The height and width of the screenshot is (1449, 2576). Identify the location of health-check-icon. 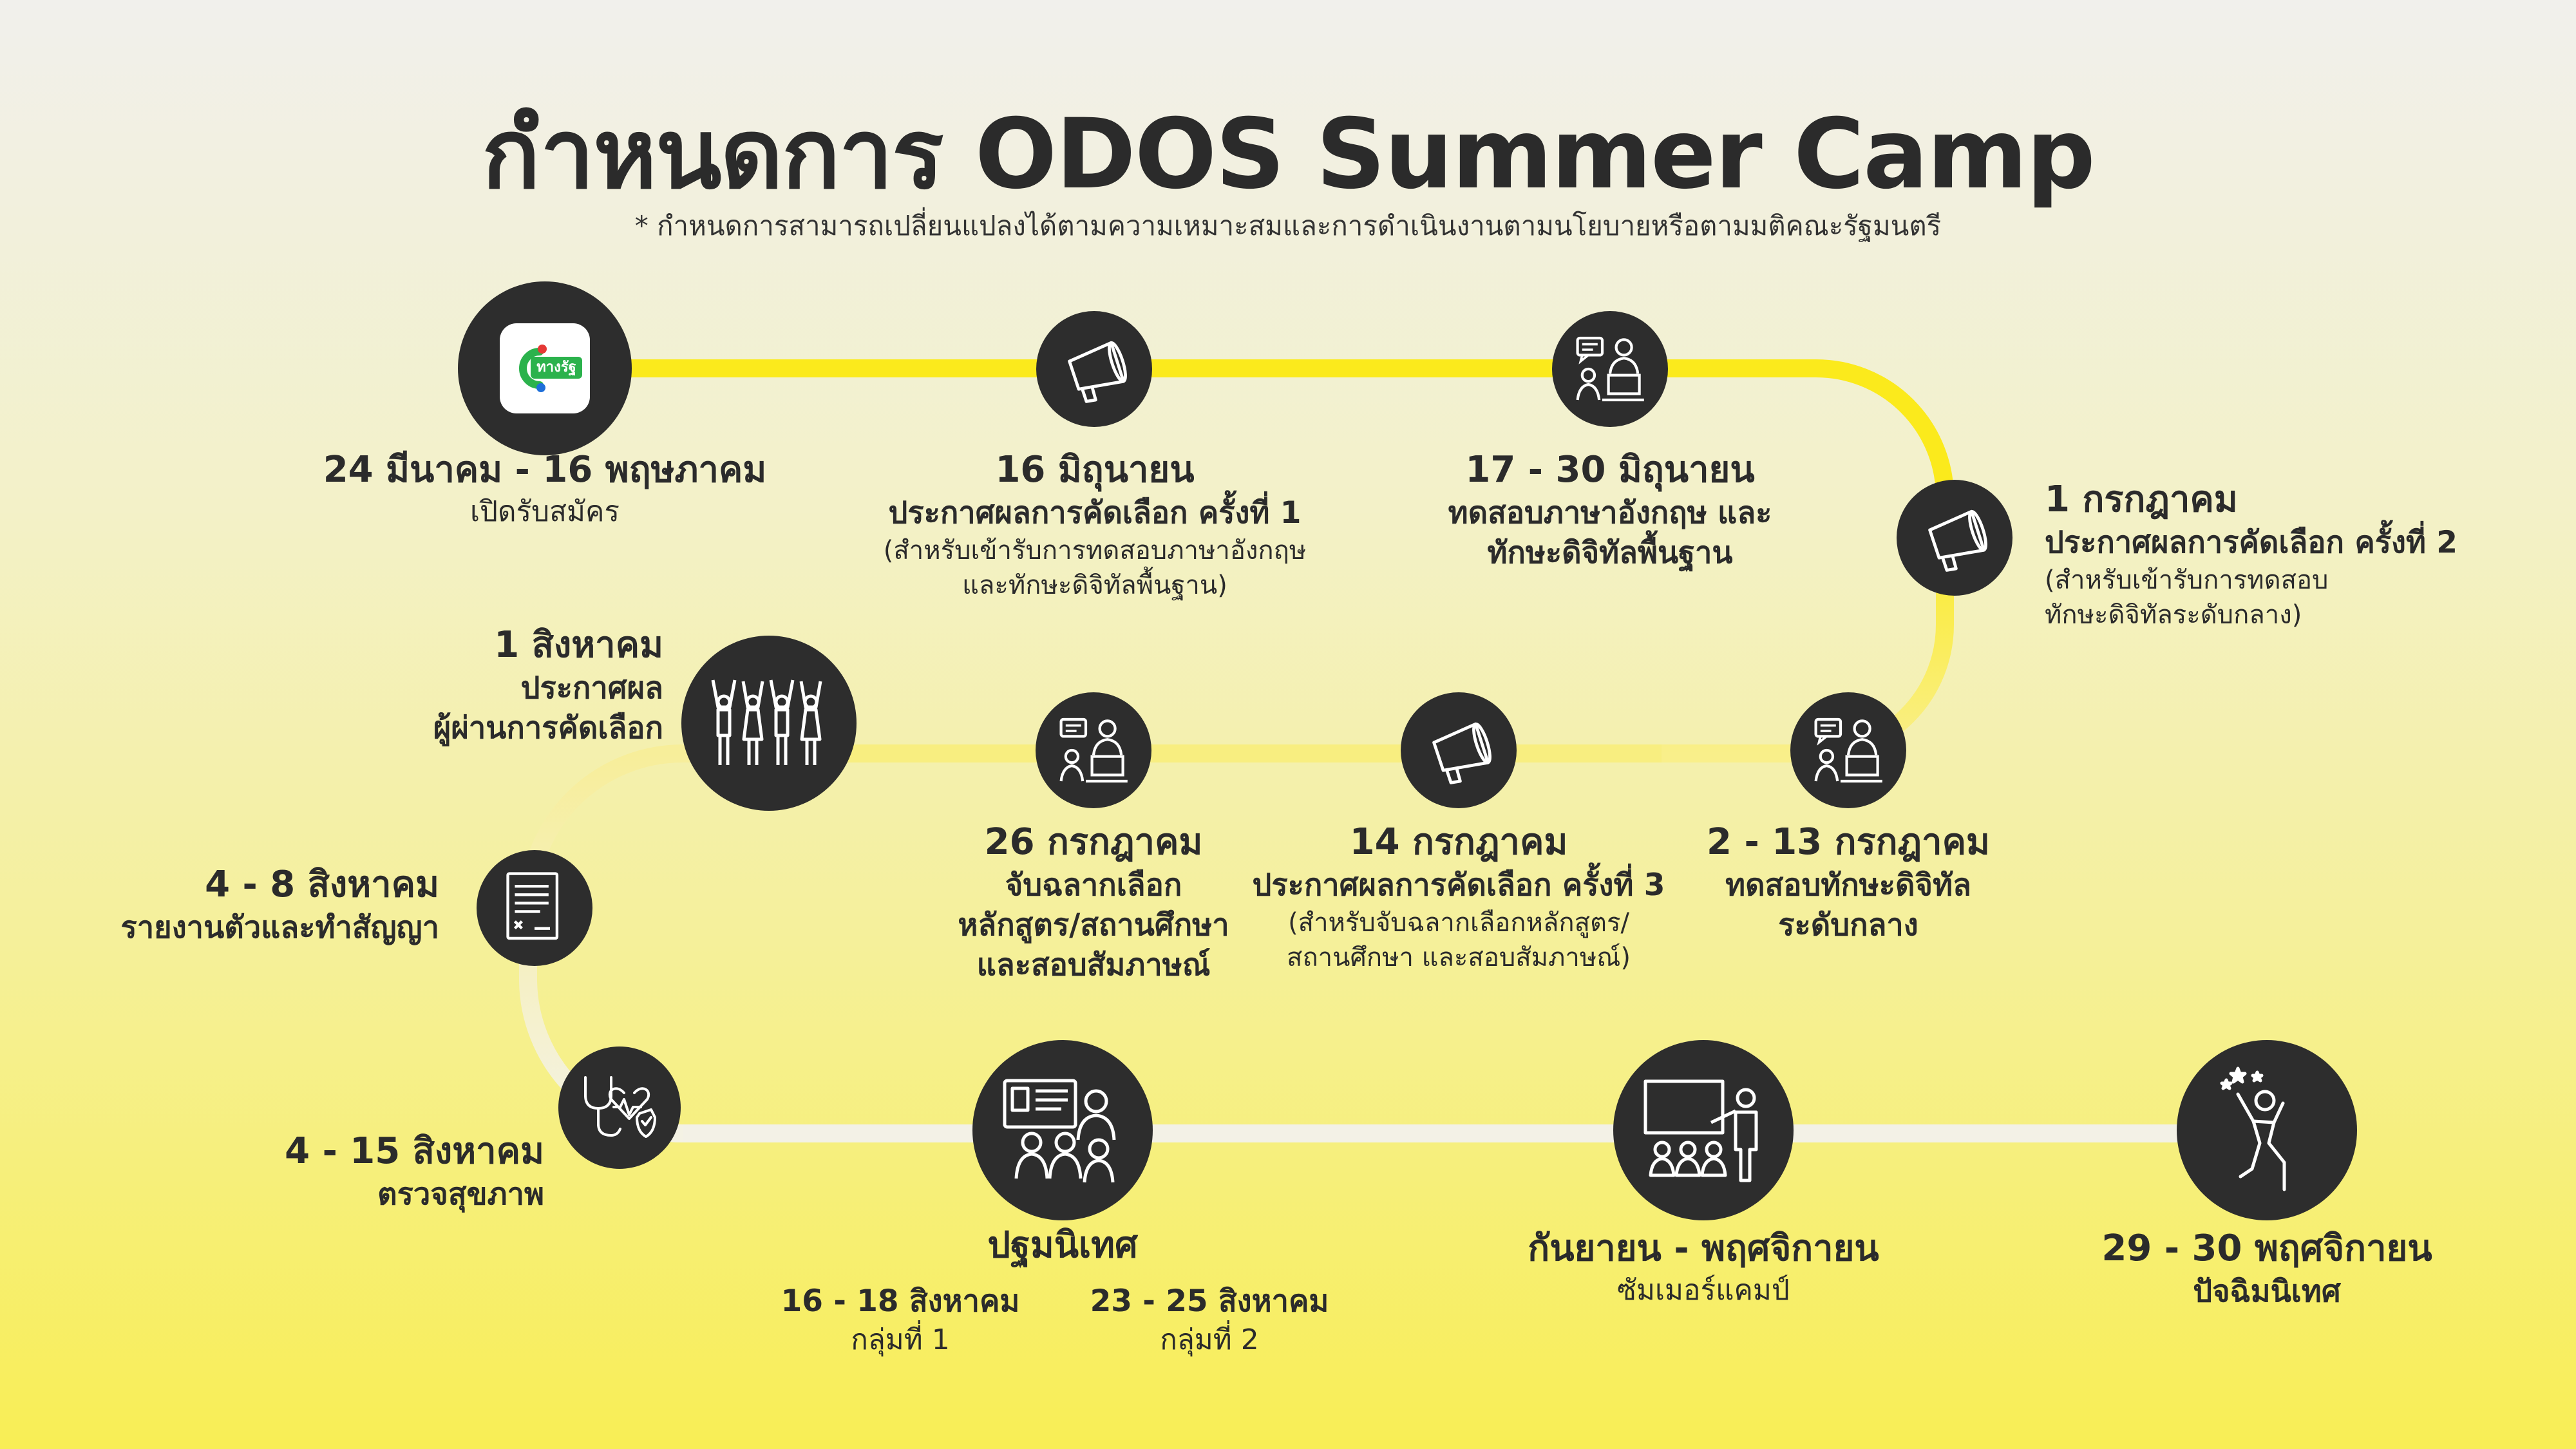
(620, 1107).